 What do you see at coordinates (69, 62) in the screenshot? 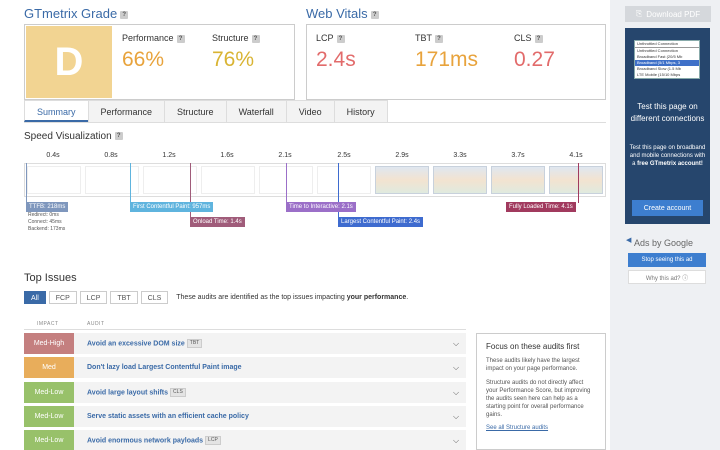
I see `grade-letter: D` at bounding box center [69, 62].